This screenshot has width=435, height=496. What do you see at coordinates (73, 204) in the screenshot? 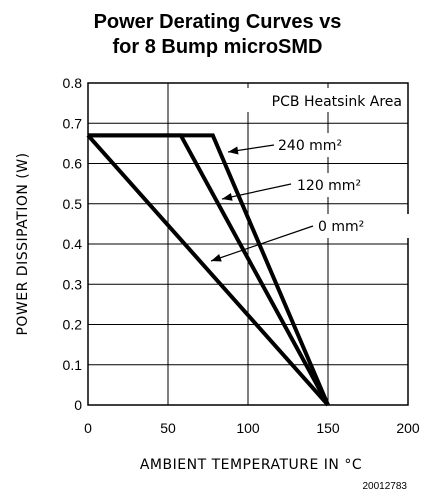
I see `y-tick-label: 0.5` at bounding box center [73, 204].